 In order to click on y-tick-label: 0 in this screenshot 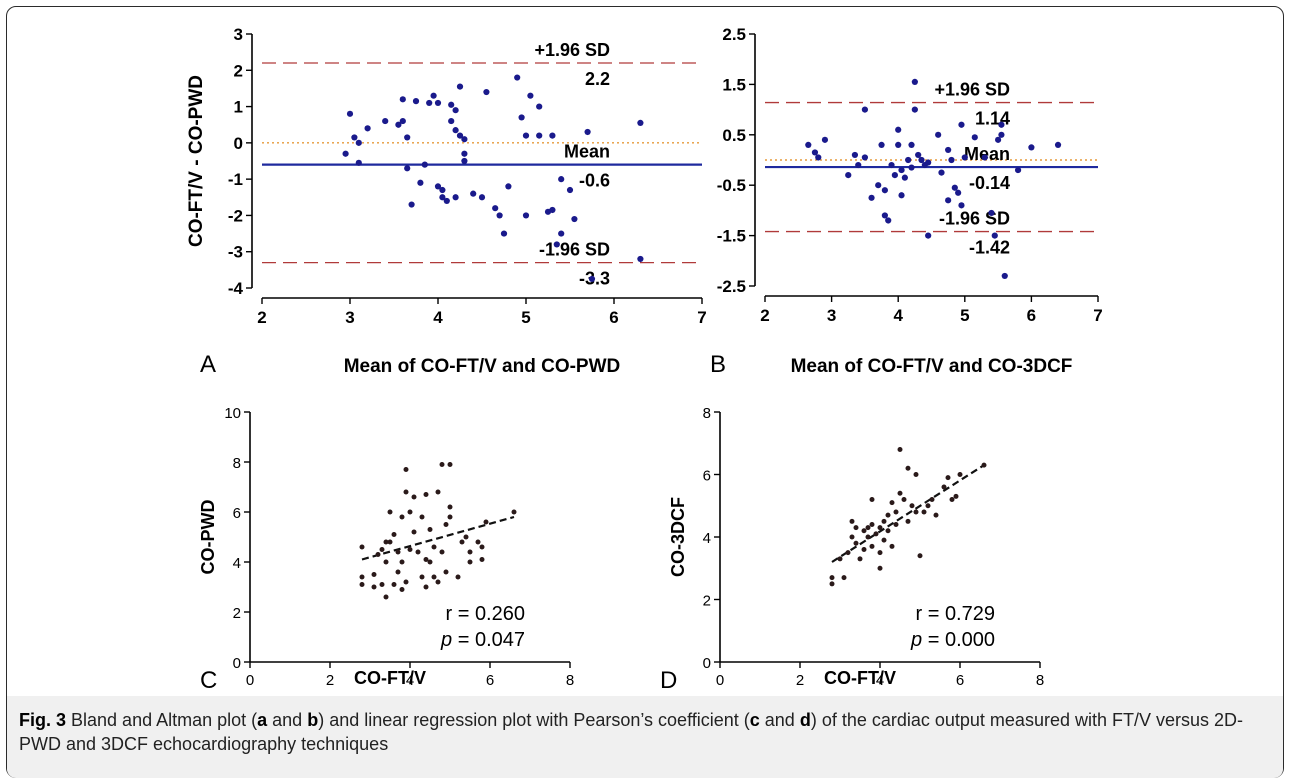, I will do `click(237, 663)`.